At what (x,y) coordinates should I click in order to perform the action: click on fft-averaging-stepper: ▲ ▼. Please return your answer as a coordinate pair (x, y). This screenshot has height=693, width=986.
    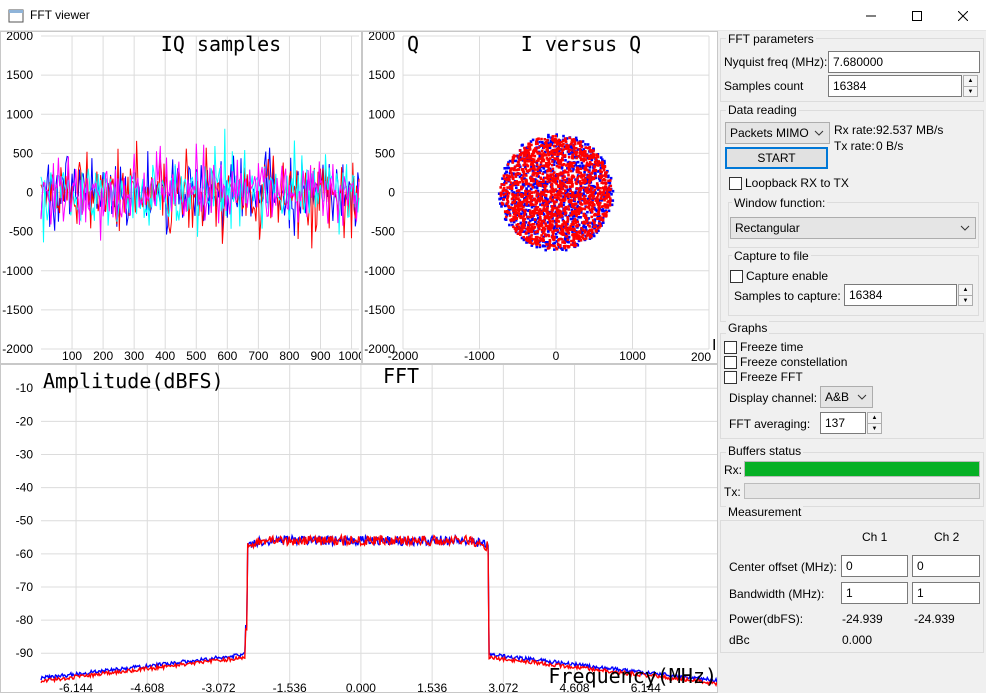
    Looking at the image, I should click on (874, 423).